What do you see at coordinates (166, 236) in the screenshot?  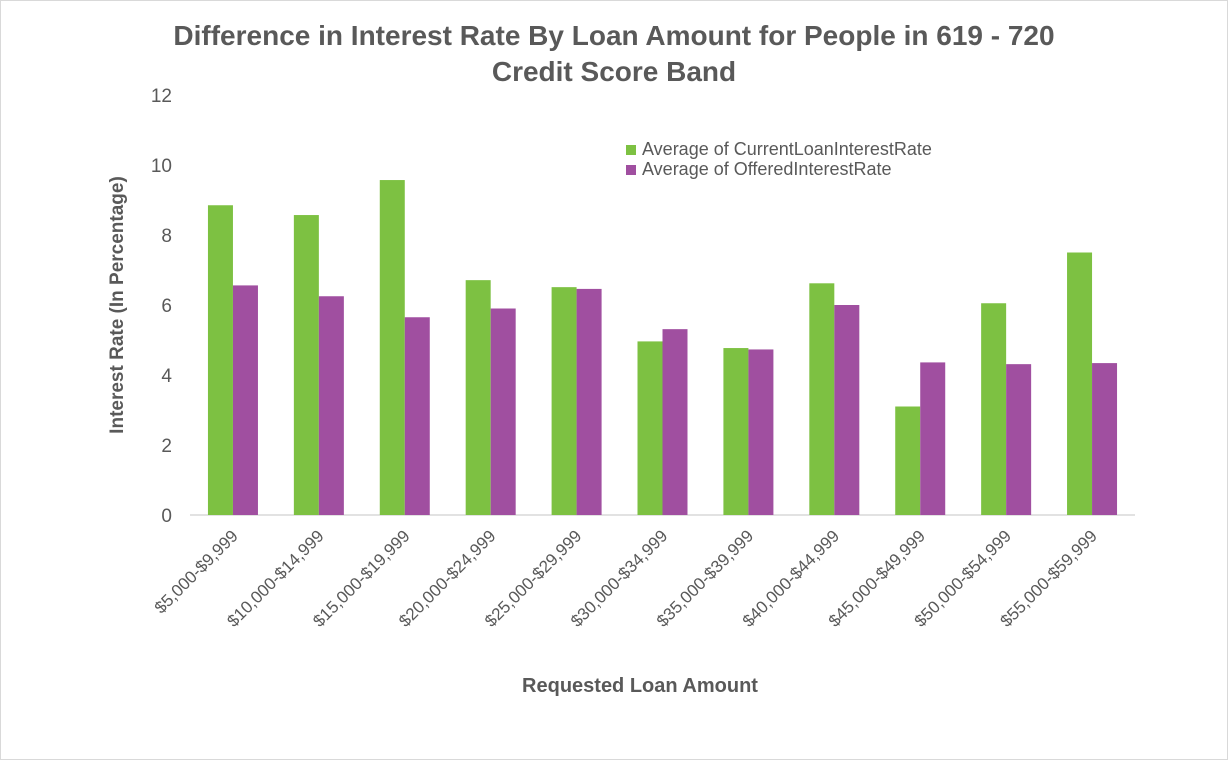 I see `y-tick-label: 8` at bounding box center [166, 236].